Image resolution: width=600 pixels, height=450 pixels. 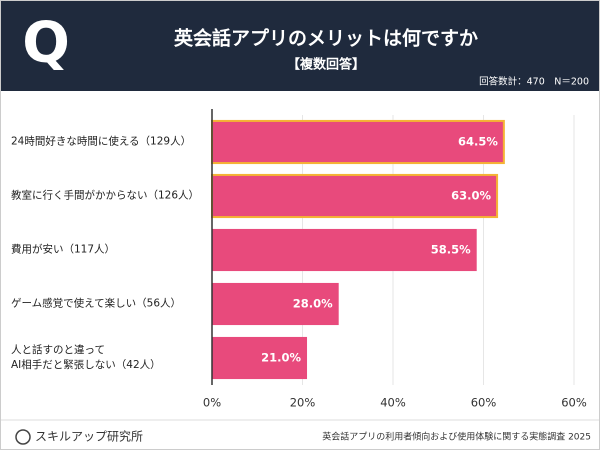 I want to click on x-tick-label: 20%, so click(x=303, y=403).